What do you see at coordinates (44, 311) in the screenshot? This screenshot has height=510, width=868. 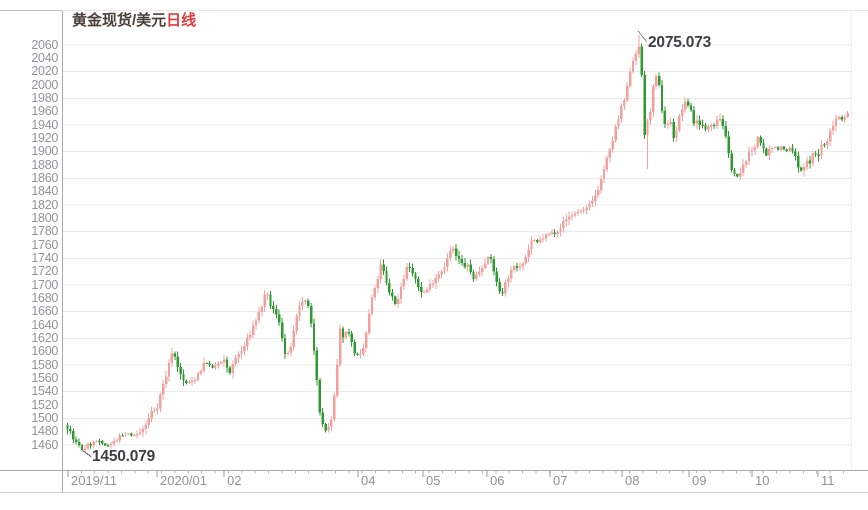 I see `price-axis-label: 1660` at bounding box center [44, 311].